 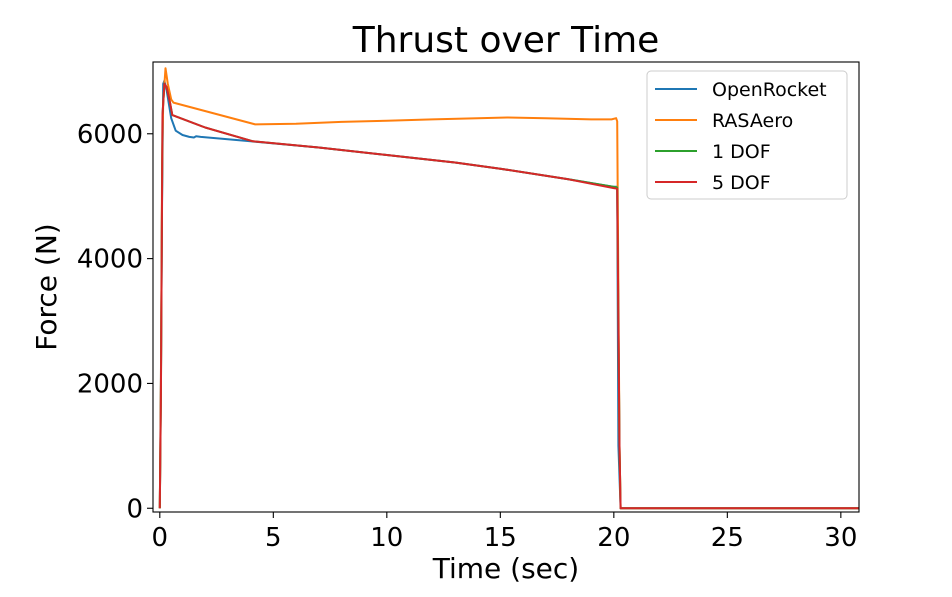 I want to click on y-tick-label: 6000, so click(x=110, y=135).